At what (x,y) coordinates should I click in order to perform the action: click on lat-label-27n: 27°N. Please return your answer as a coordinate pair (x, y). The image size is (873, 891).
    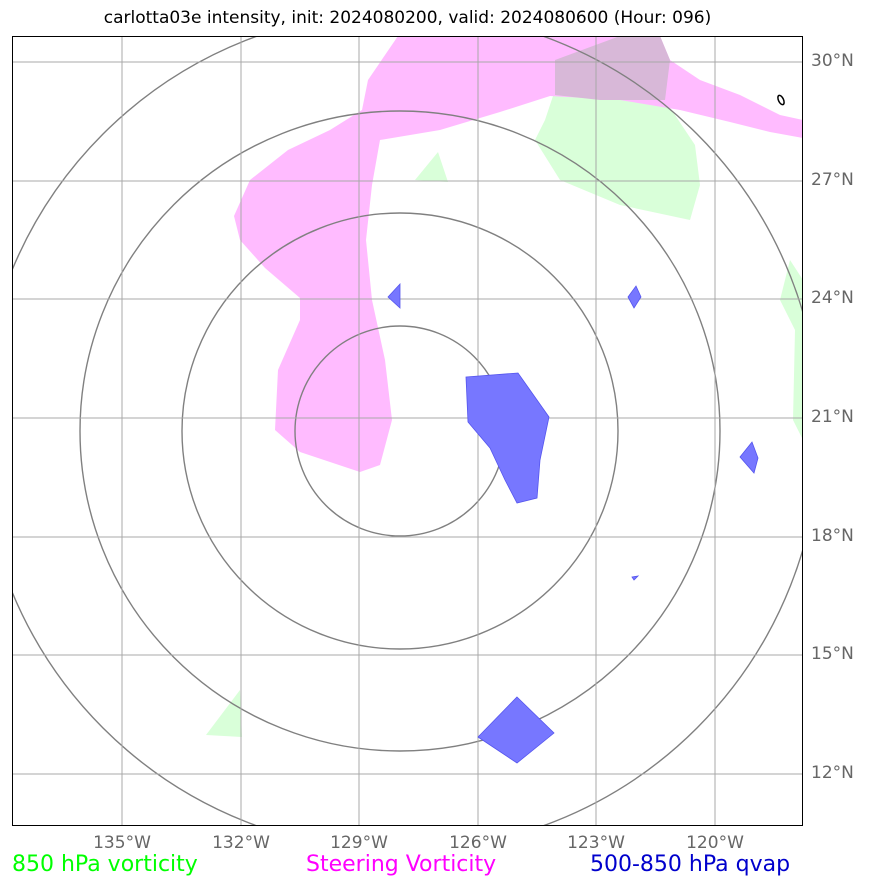
    Looking at the image, I should click on (832, 180).